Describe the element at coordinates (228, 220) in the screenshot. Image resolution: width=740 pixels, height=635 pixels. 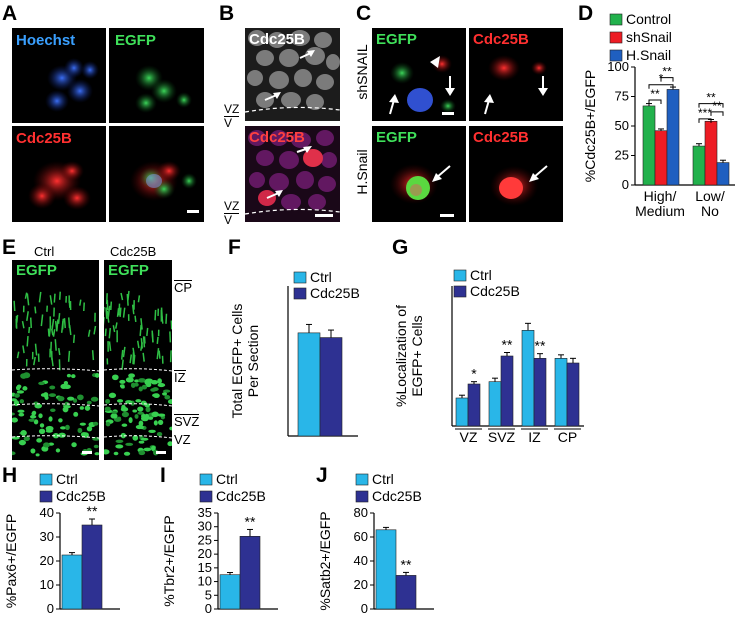
I see `b-v-label: V` at that location.